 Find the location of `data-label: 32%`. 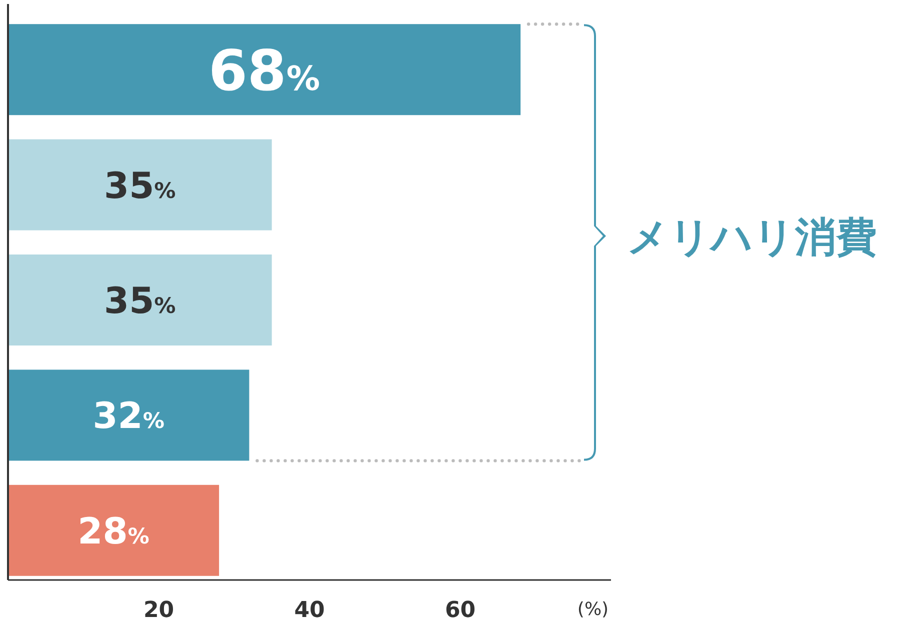

data-label: 32% is located at coordinates (128, 417).